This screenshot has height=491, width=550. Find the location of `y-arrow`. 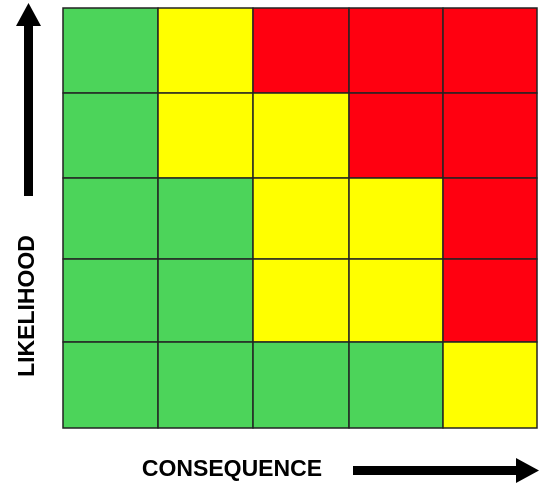

y-arrow is located at coordinates (28, 99).